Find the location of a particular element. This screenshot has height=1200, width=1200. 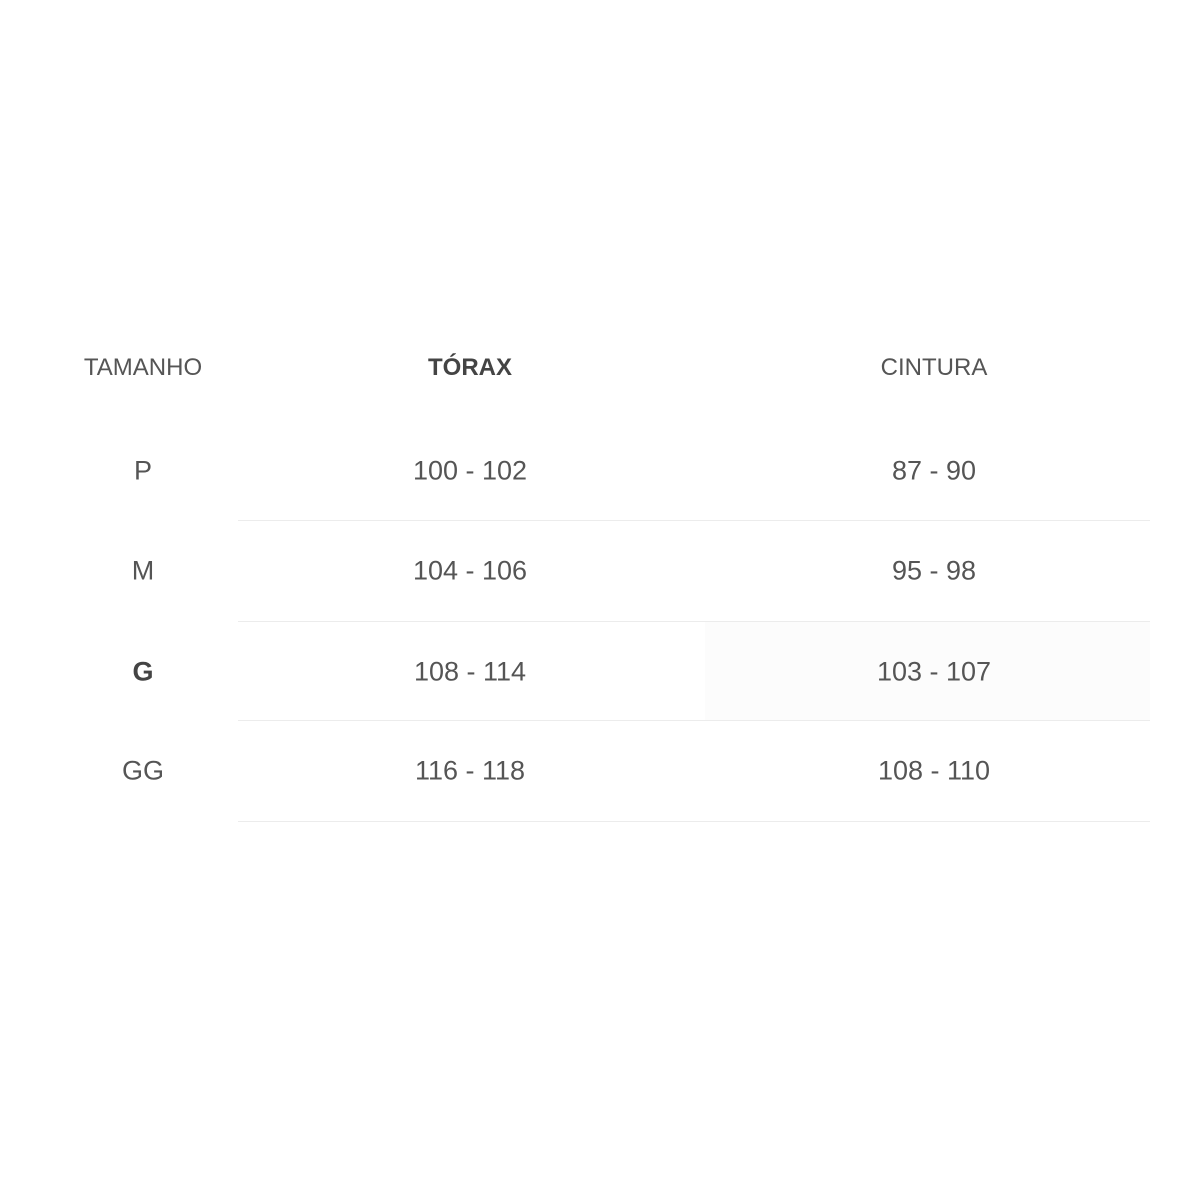

torax-cell: 104 - 106 is located at coordinates (470, 570).